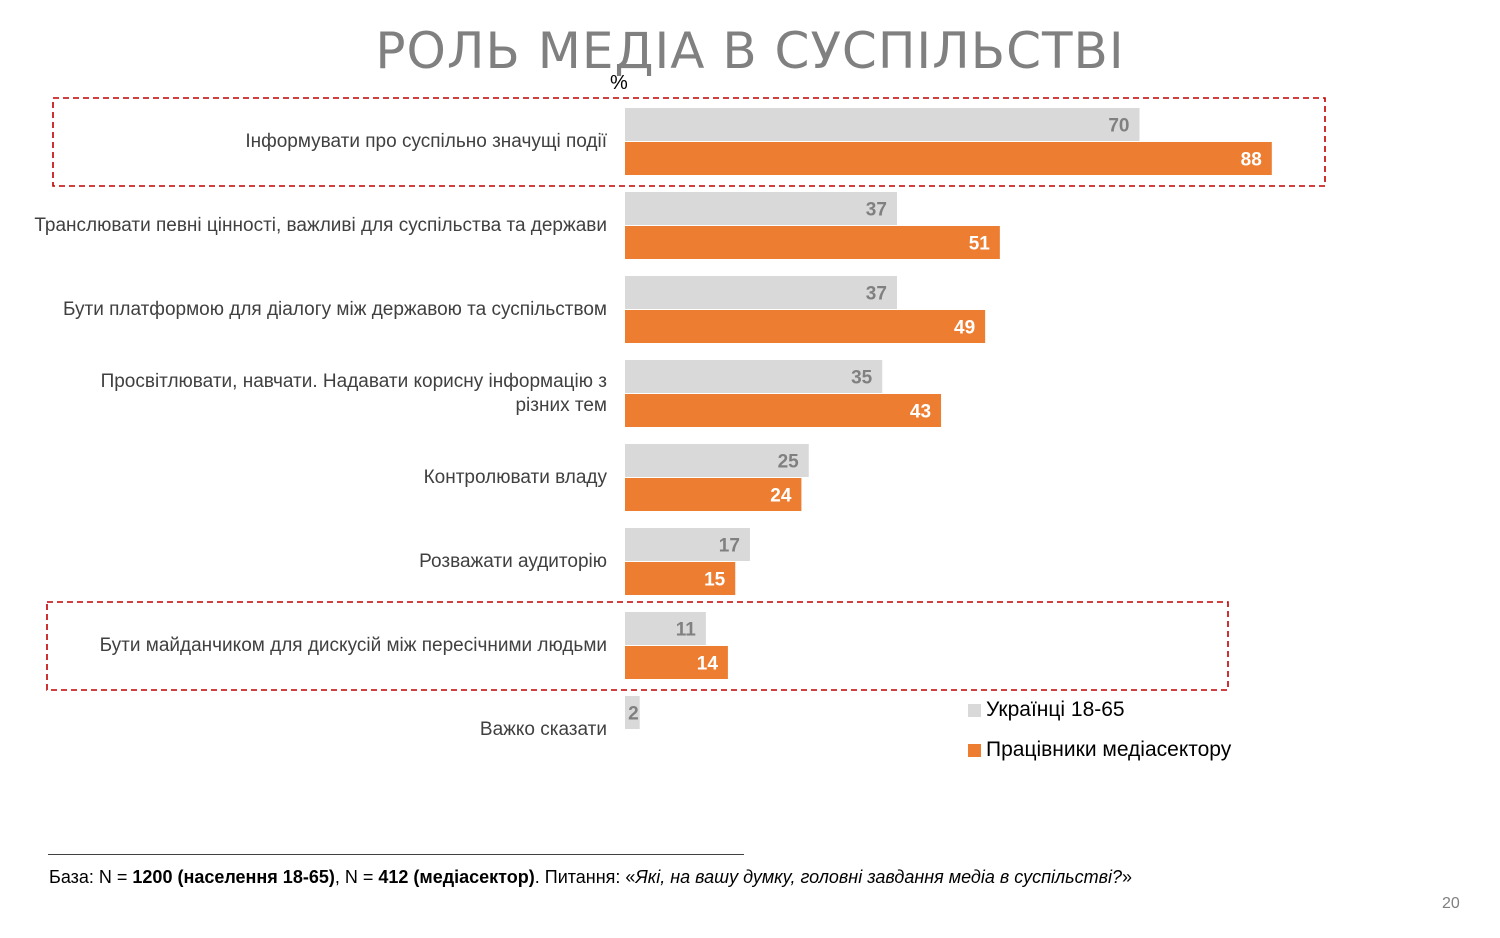  I want to click on footnote-base-media: 412 (медіасектор), so click(456, 877).